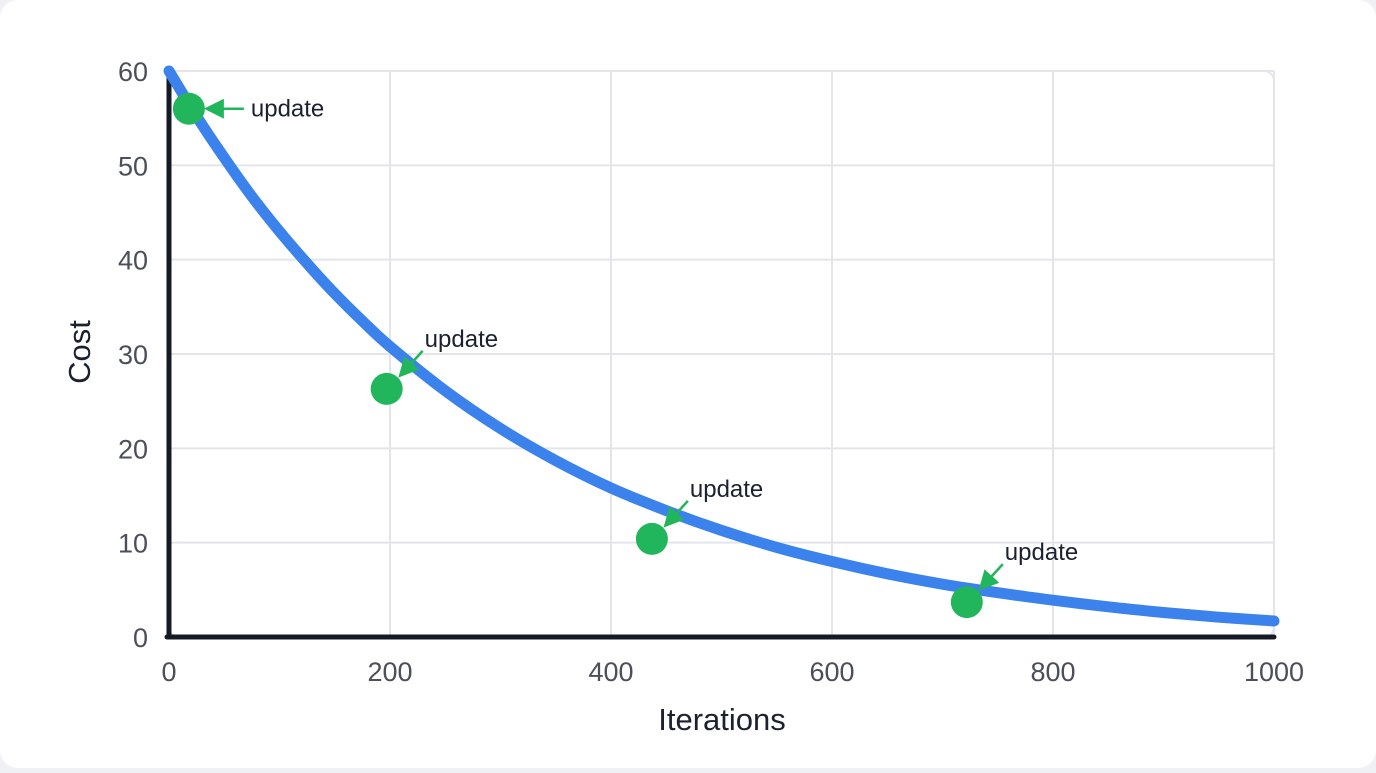 This screenshot has width=1376, height=773. I want to click on y-tick-label: 10, so click(133, 544).